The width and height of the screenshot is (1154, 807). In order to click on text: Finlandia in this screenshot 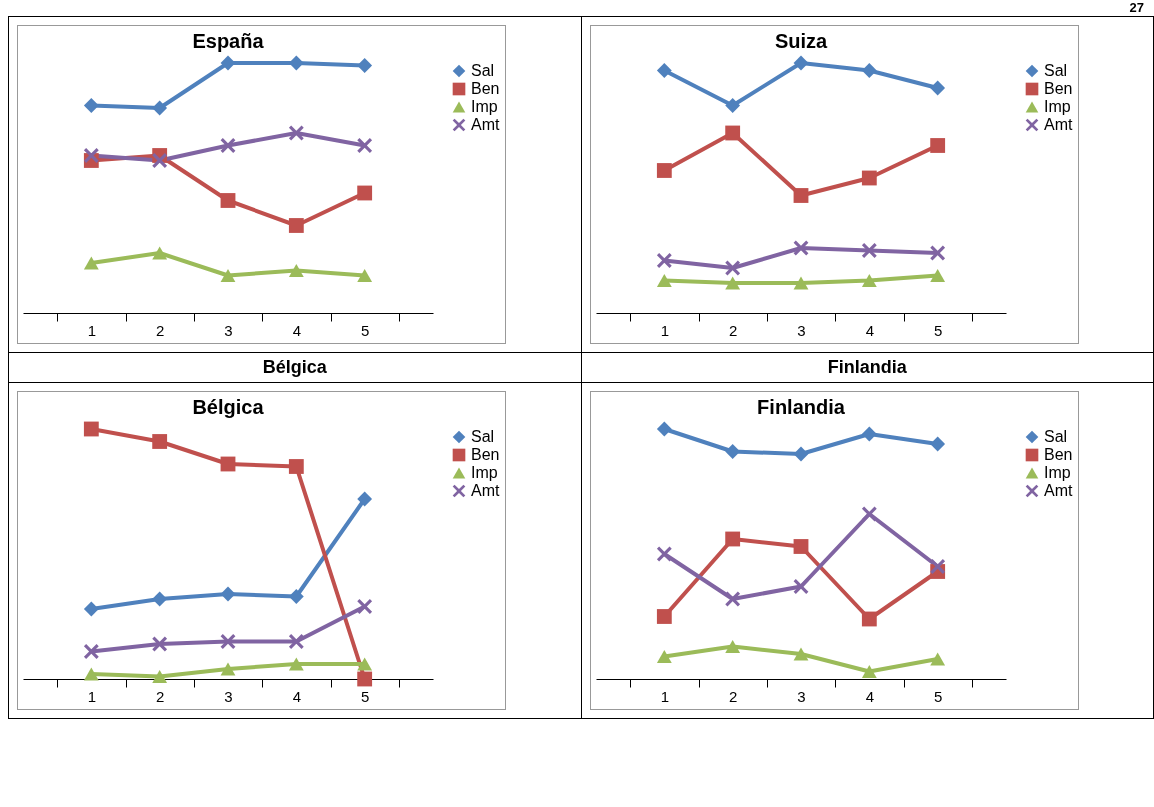, I will do `click(867, 367)`.